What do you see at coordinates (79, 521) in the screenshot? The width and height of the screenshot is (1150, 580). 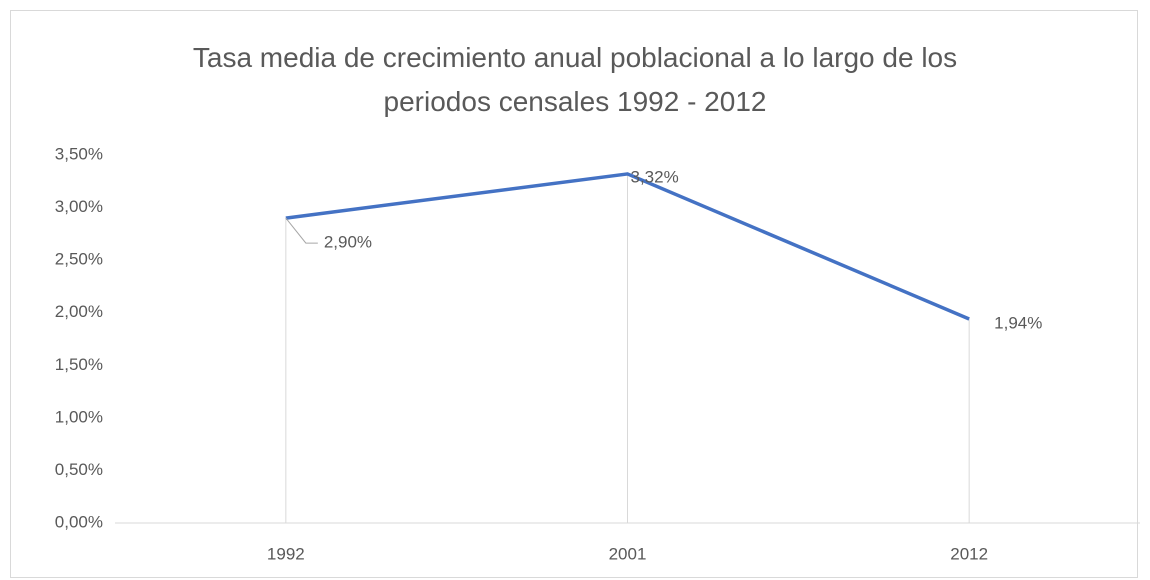 I see `y-tick-label: 0,00%` at bounding box center [79, 521].